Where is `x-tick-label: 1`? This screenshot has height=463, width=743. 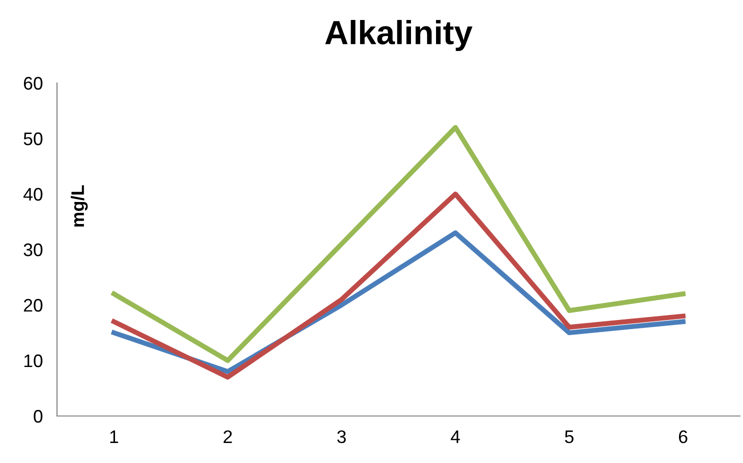
x-tick-label: 1 is located at coordinates (114, 436).